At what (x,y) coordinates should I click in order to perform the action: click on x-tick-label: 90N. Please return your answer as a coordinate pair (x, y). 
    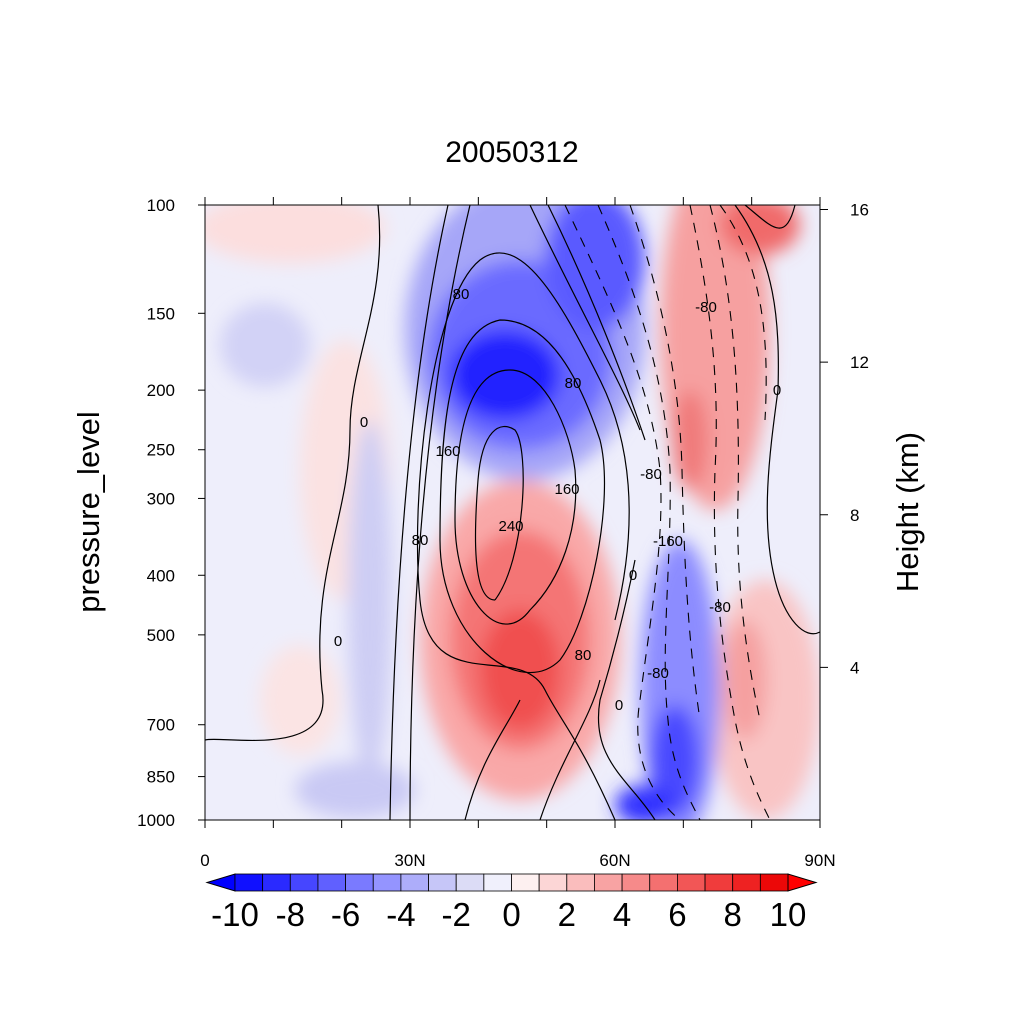
    Looking at the image, I should click on (819, 860).